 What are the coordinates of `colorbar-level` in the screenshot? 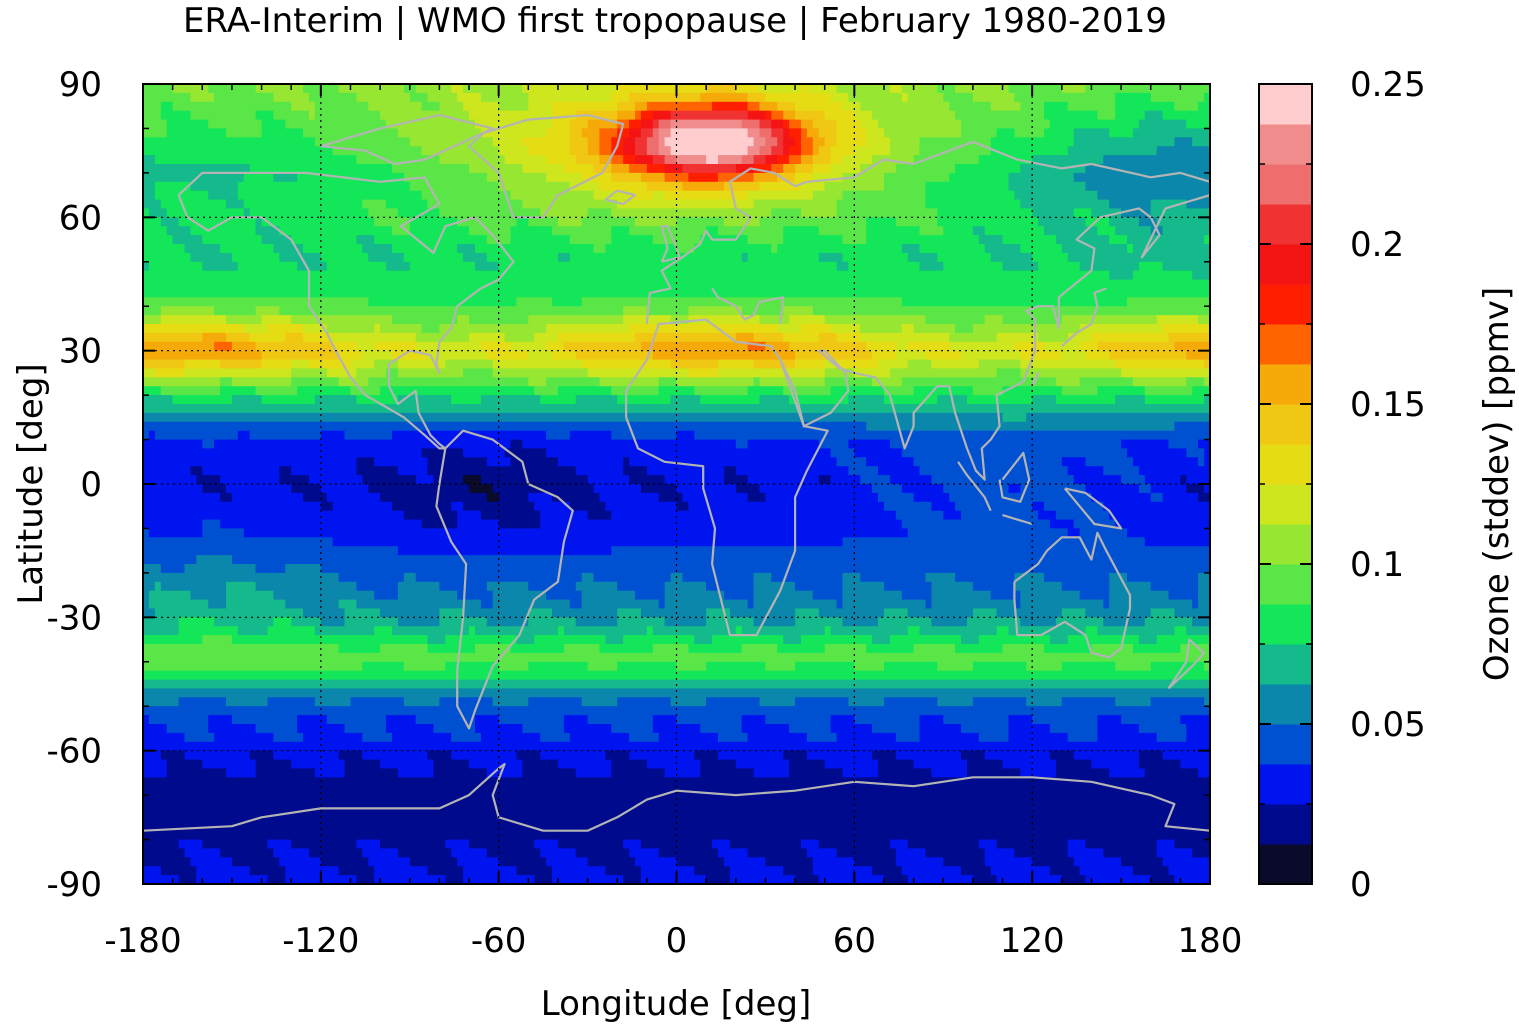 It's located at (1285, 864).